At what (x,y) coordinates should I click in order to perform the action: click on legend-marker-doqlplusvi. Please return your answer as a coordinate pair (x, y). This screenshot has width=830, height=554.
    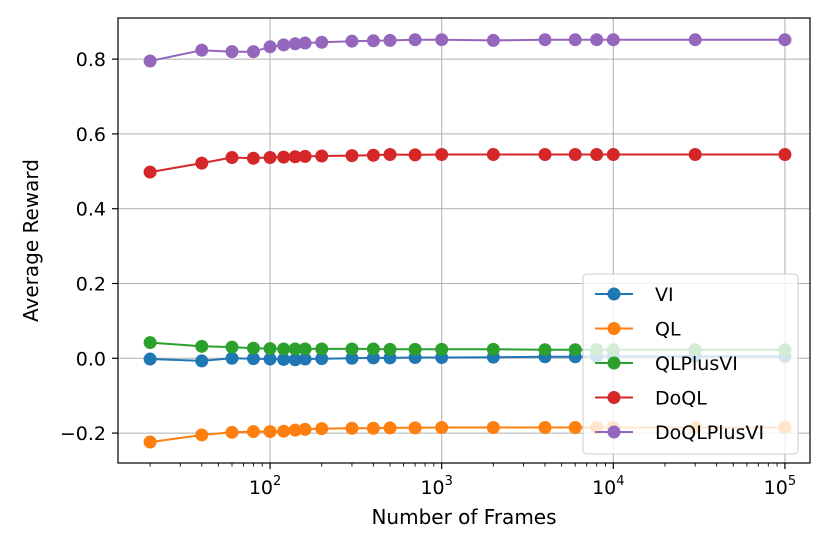
    Looking at the image, I should click on (614, 432).